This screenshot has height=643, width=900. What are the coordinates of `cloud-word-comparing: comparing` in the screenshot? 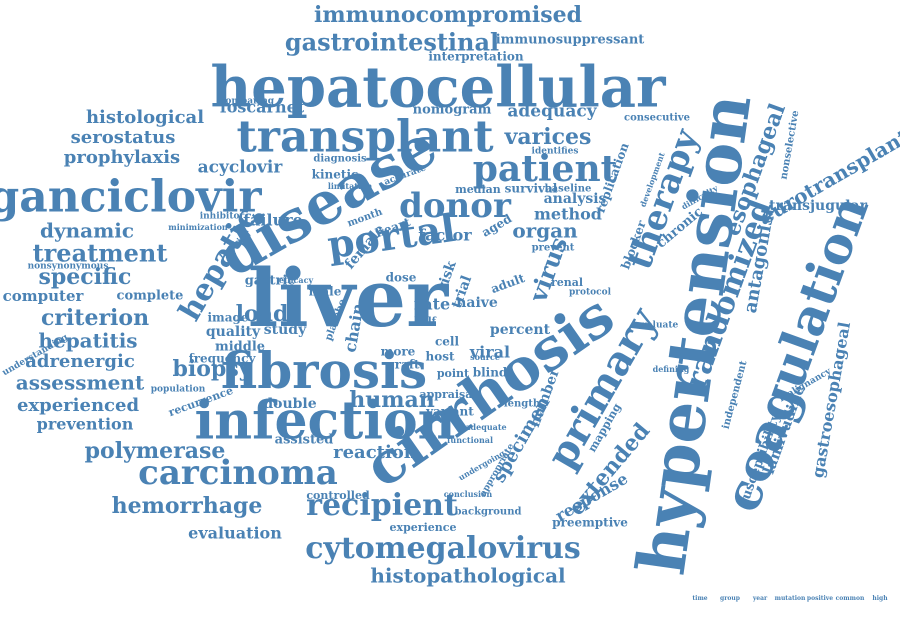 It's located at (247, 102).